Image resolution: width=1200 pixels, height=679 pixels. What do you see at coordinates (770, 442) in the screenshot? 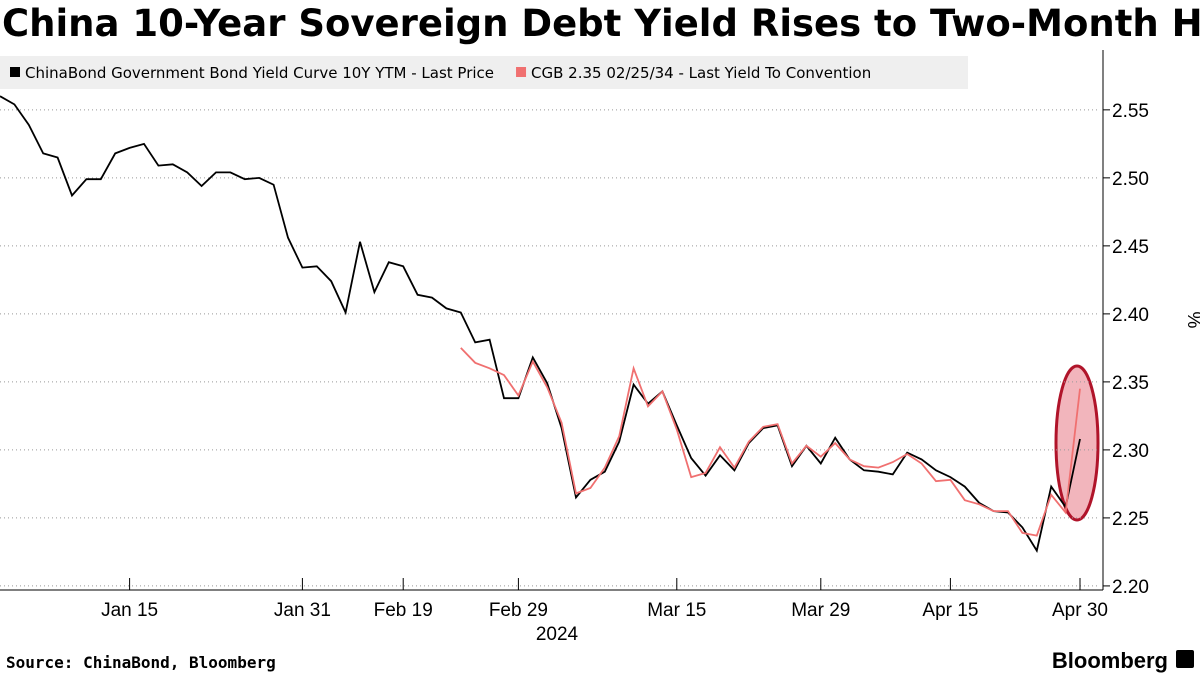
I see `series-line` at bounding box center [770, 442].